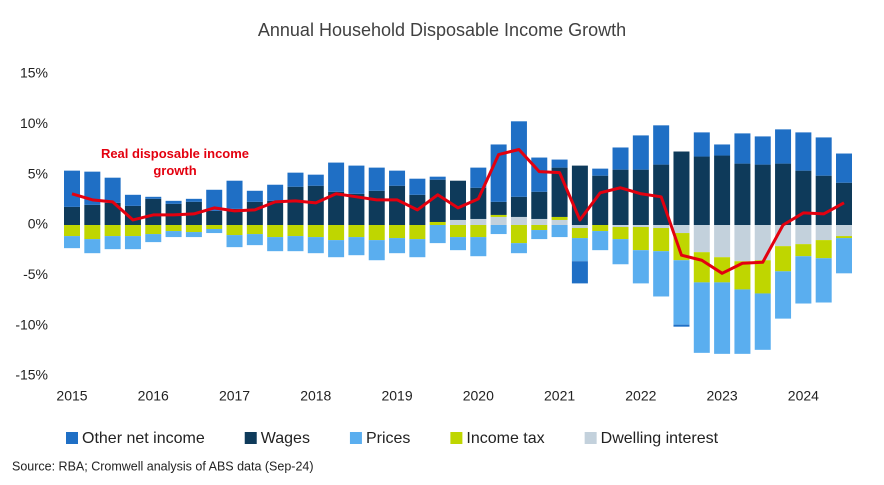  Describe the element at coordinates (34, 73) in the screenshot. I see `y-tick-label: 15%` at that location.